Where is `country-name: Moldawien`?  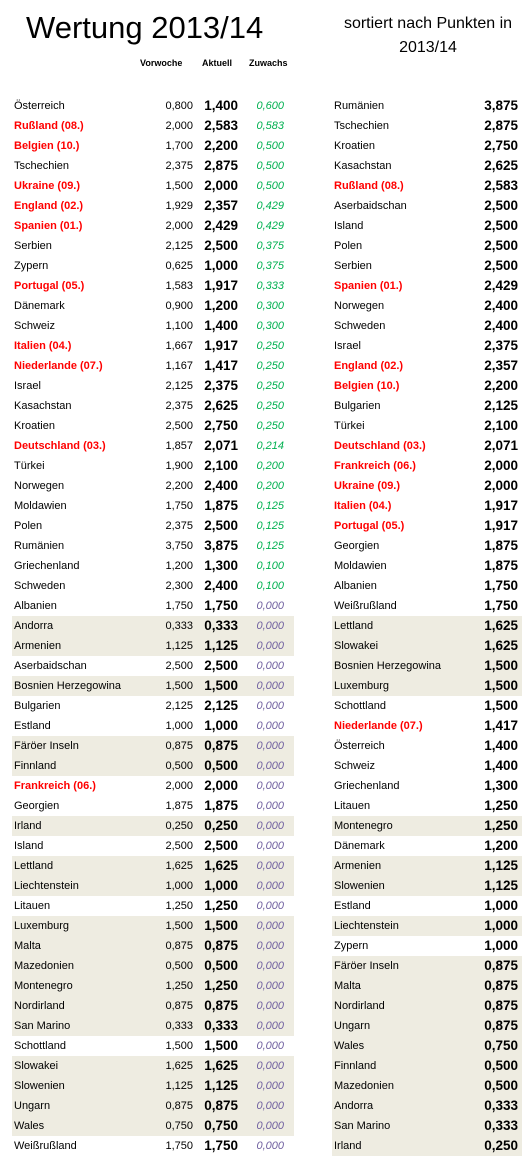
country-name: Moldawien is located at coordinates (360, 566).